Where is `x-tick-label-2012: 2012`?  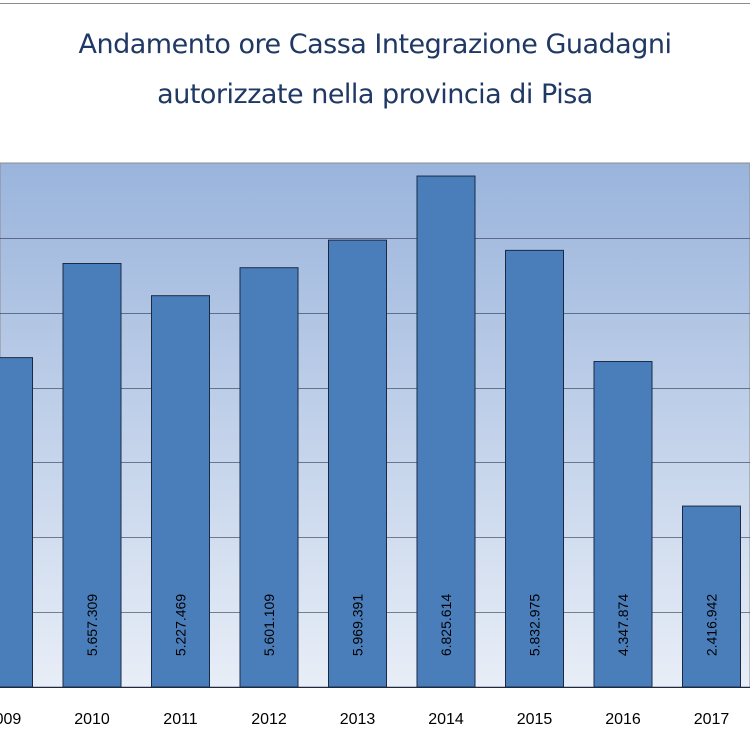 x-tick-label-2012: 2012 is located at coordinates (269, 719).